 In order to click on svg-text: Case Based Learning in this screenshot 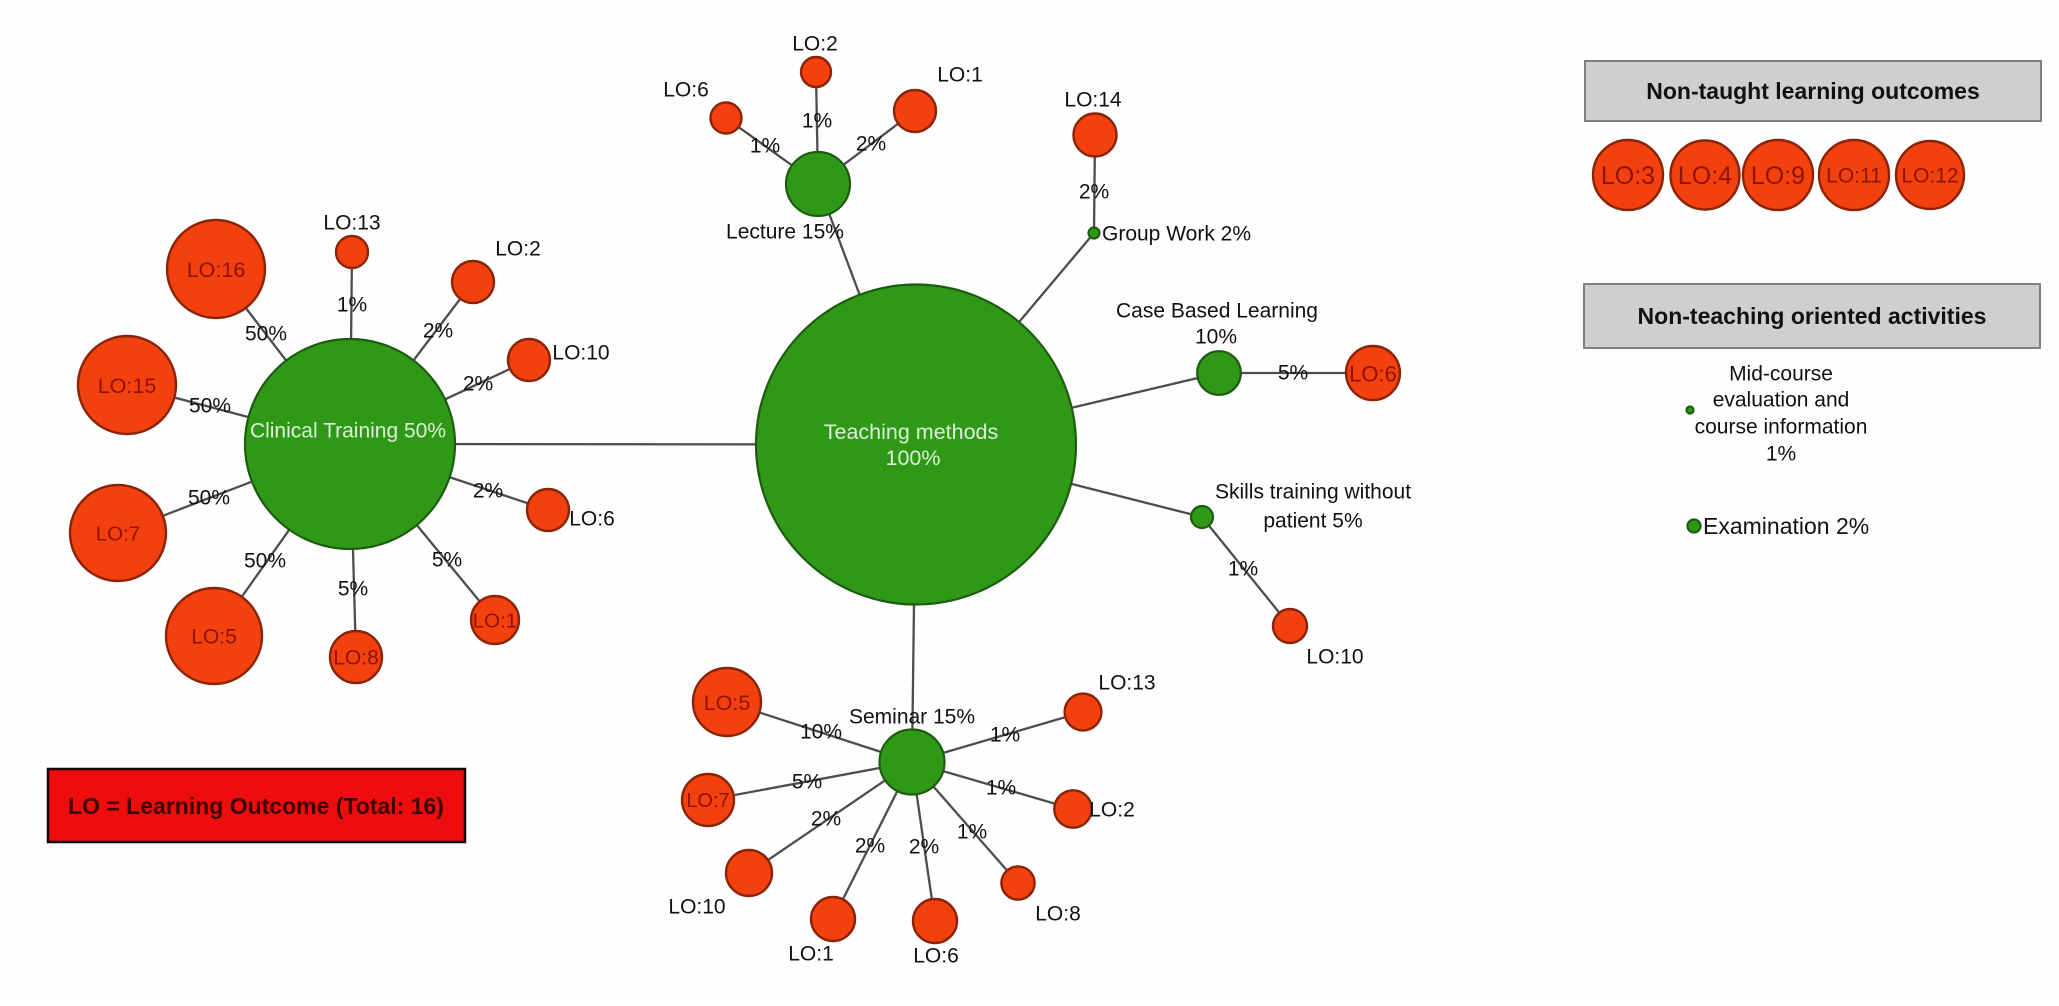, I will do `click(1217, 311)`.